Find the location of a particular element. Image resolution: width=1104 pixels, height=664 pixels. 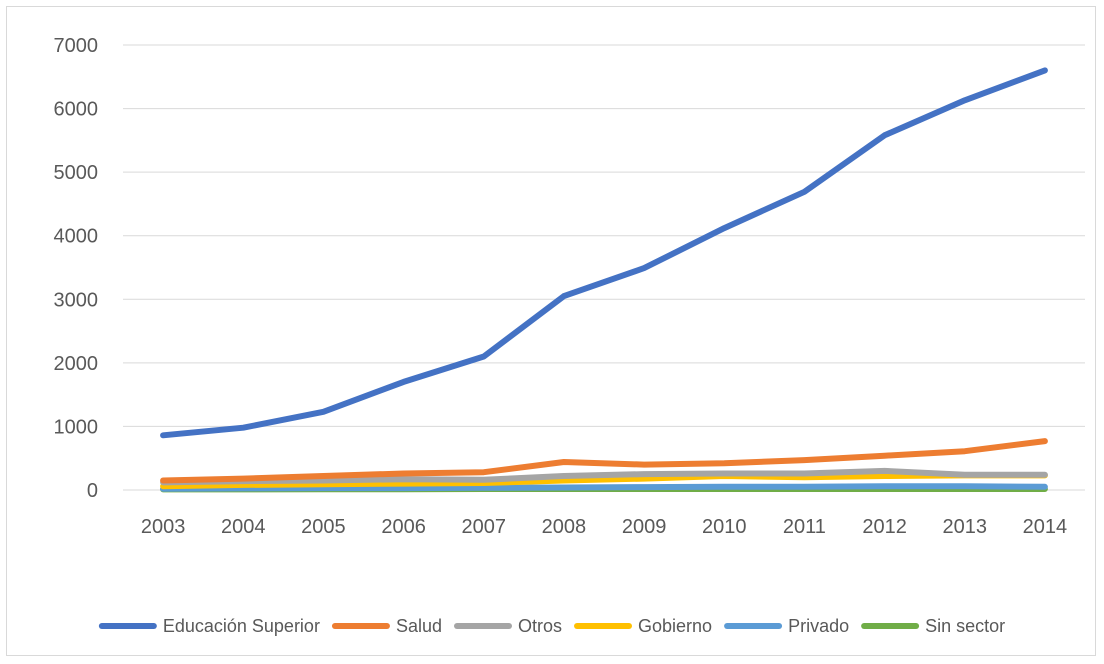

series-line-otros is located at coordinates (604, 476).